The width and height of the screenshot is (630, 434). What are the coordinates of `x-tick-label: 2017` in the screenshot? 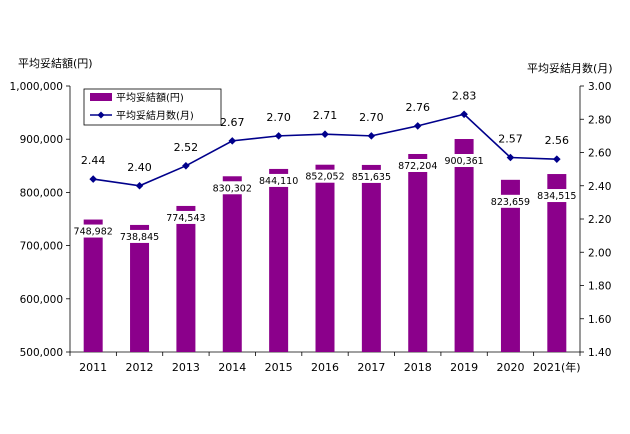 It's located at (371, 367).